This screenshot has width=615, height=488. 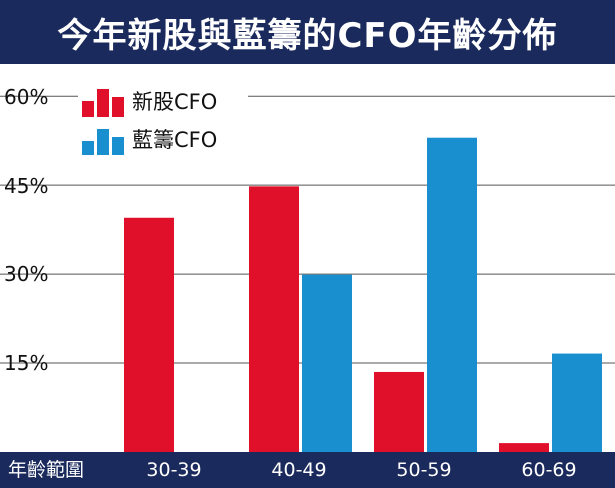 What do you see at coordinates (175, 140) in the screenshot?
I see `legend-label-bluechip: 藍籌CFO` at bounding box center [175, 140].